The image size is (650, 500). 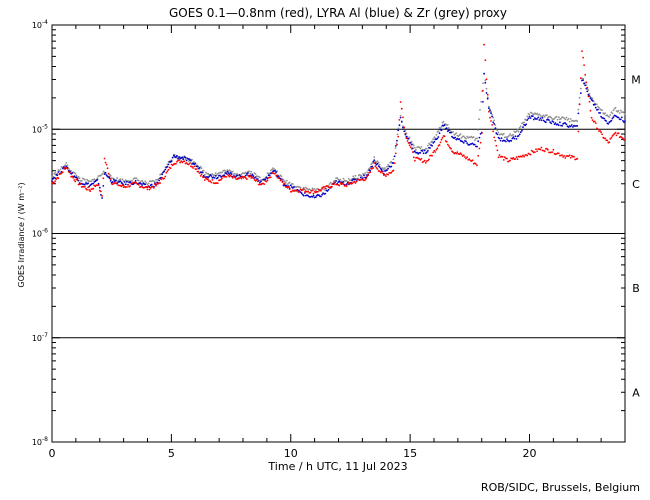 What do you see at coordinates (40, 337) in the screenshot?
I see `y-tick-label: 10⁻⁷` at bounding box center [40, 337].